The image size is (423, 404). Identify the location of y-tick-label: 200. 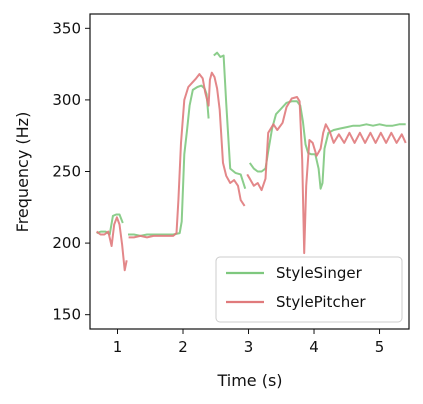
(66, 243).